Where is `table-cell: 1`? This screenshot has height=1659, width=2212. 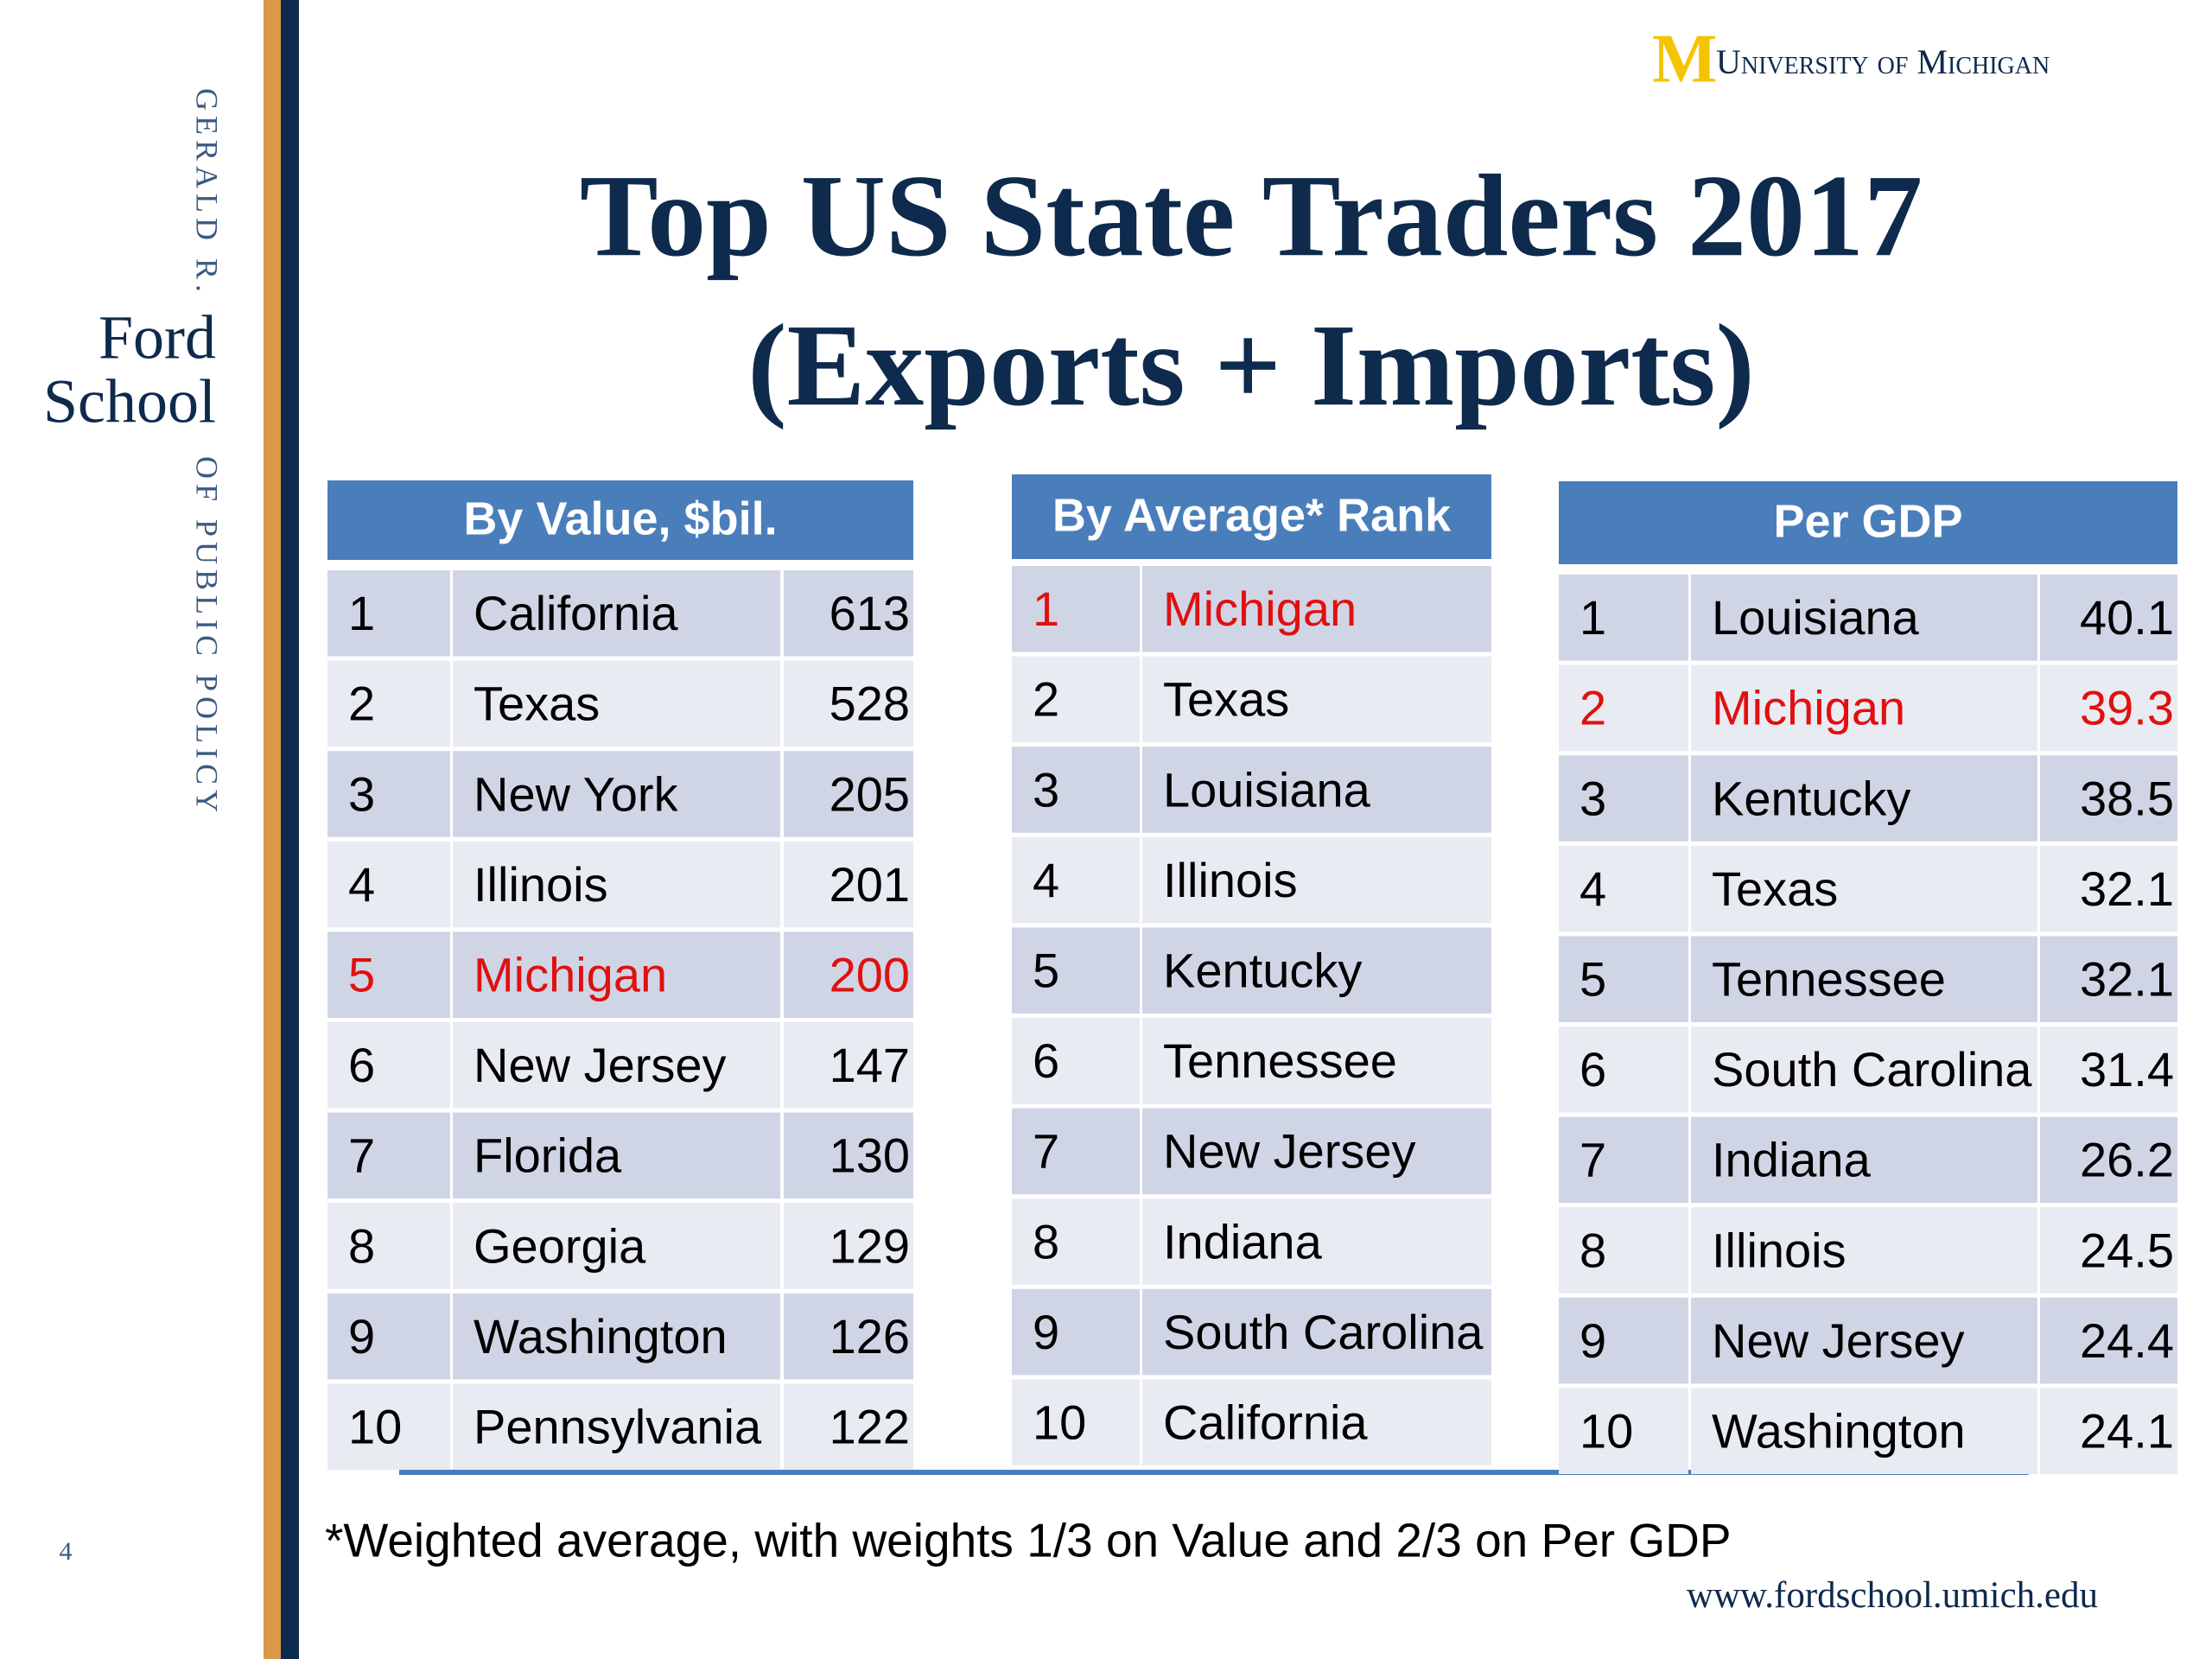
table-cell: 1 is located at coordinates (1046, 609).